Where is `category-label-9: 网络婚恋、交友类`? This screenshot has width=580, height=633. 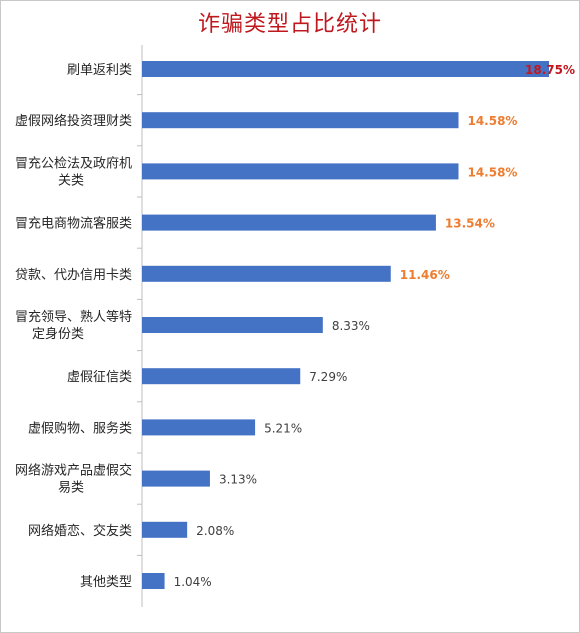 category-label-9: 网络婚恋、交友类 is located at coordinates (80, 531).